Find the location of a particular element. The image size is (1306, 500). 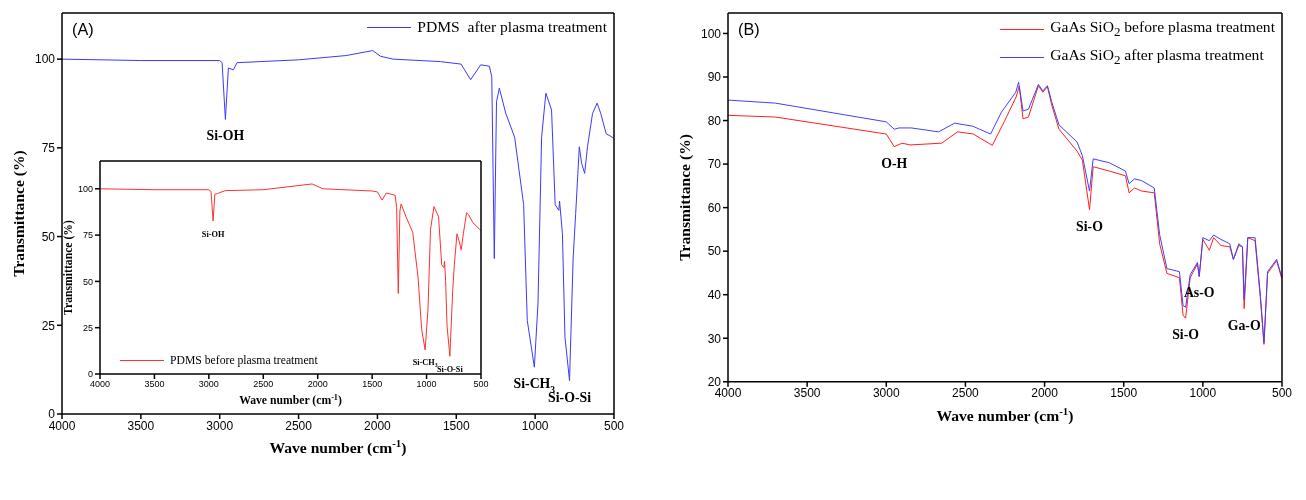

legend-label: GaAs SiO$_{2}$ before plasma treatment is located at coordinates (1162, 29).